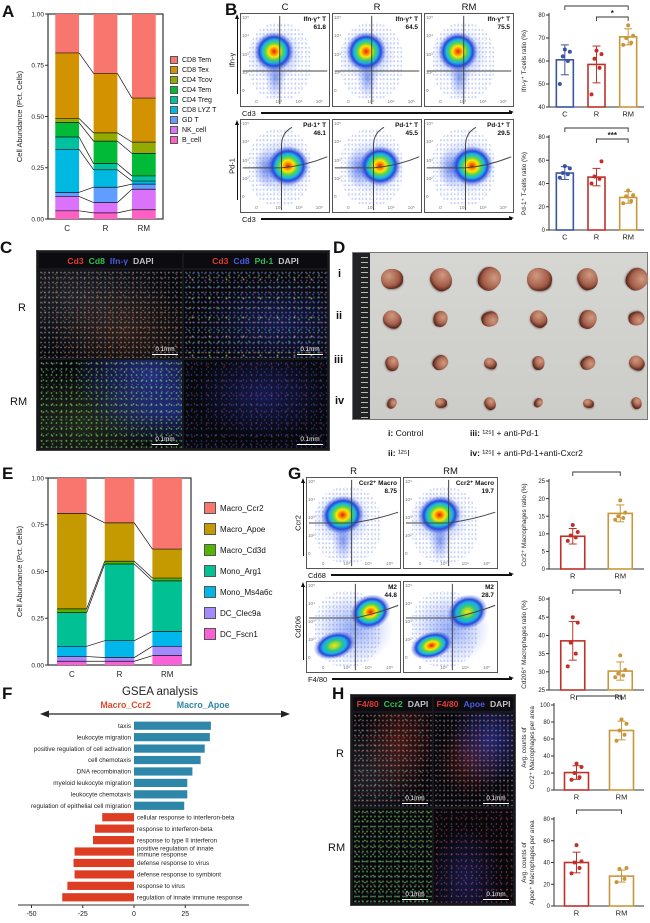  I want to click on scalebar-line, so click(310, 444).